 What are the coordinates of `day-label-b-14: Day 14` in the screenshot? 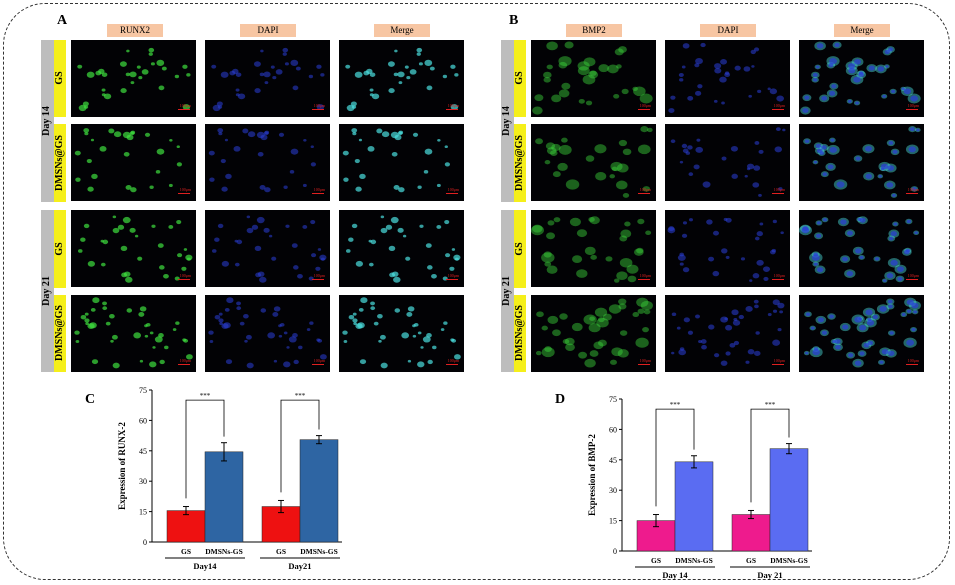 It's located at (506, 121).